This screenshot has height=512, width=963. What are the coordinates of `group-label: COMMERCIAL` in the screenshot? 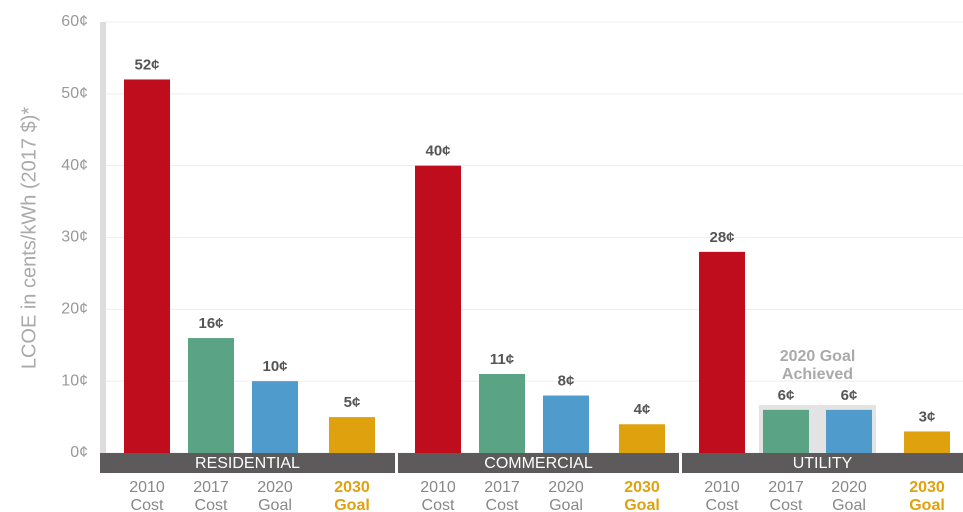 It's located at (538, 463).